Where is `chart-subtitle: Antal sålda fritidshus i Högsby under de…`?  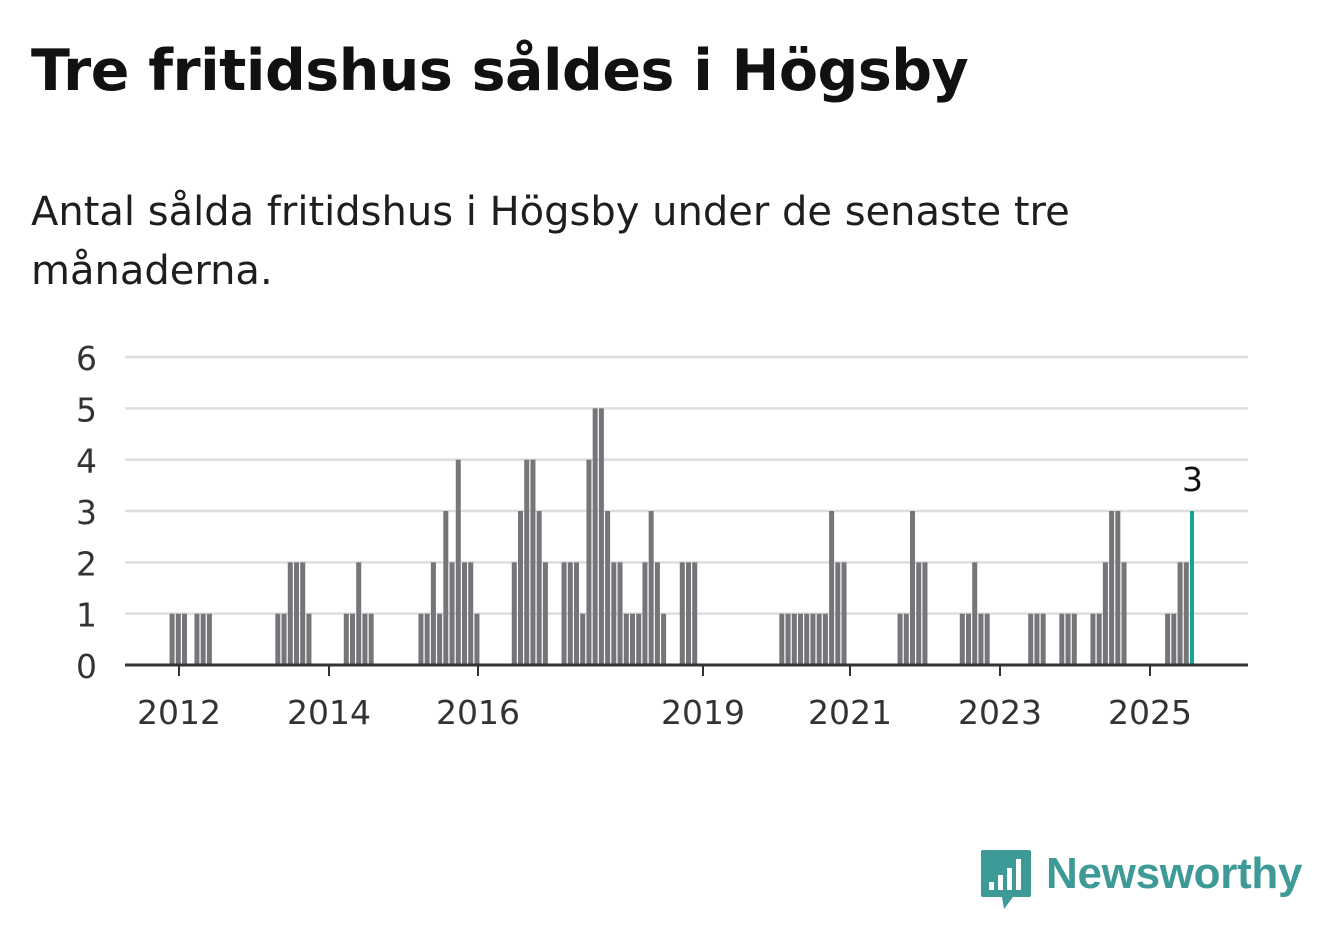
chart-subtitle: Antal sålda fritidshus i Högsby under de… is located at coordinates (550, 241).